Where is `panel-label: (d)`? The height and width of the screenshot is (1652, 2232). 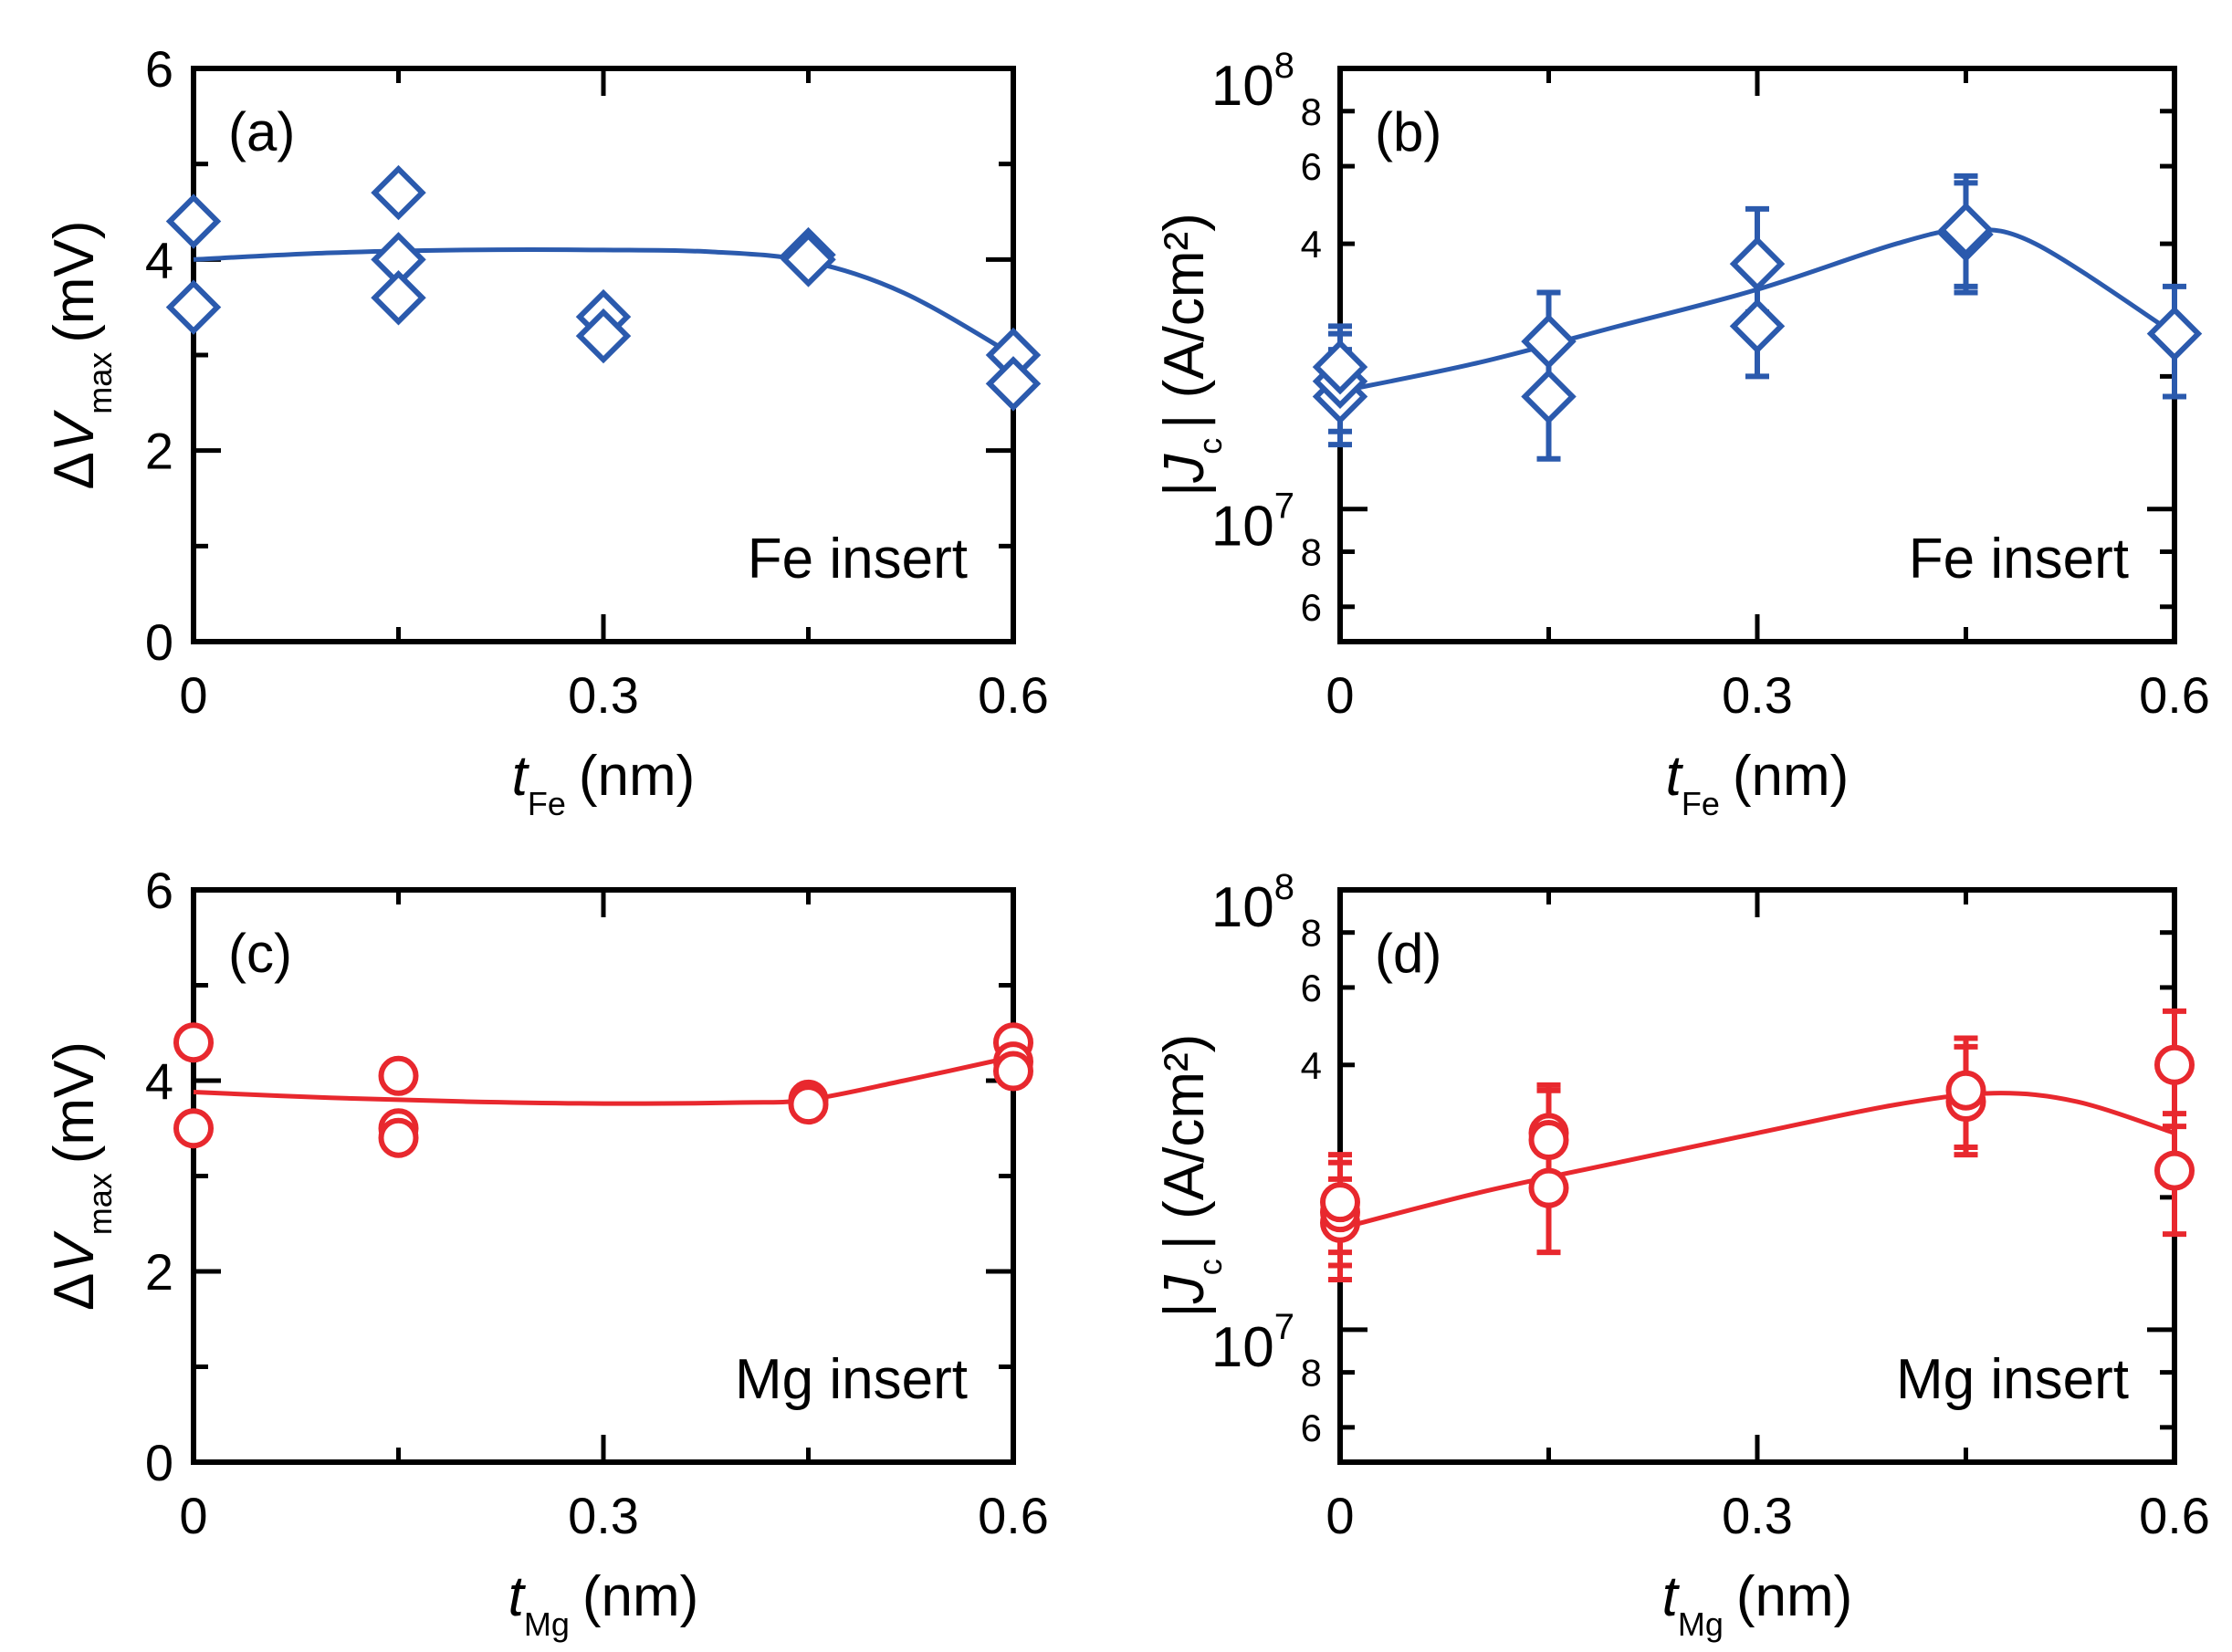 panel-label: (d) is located at coordinates (1408, 953).